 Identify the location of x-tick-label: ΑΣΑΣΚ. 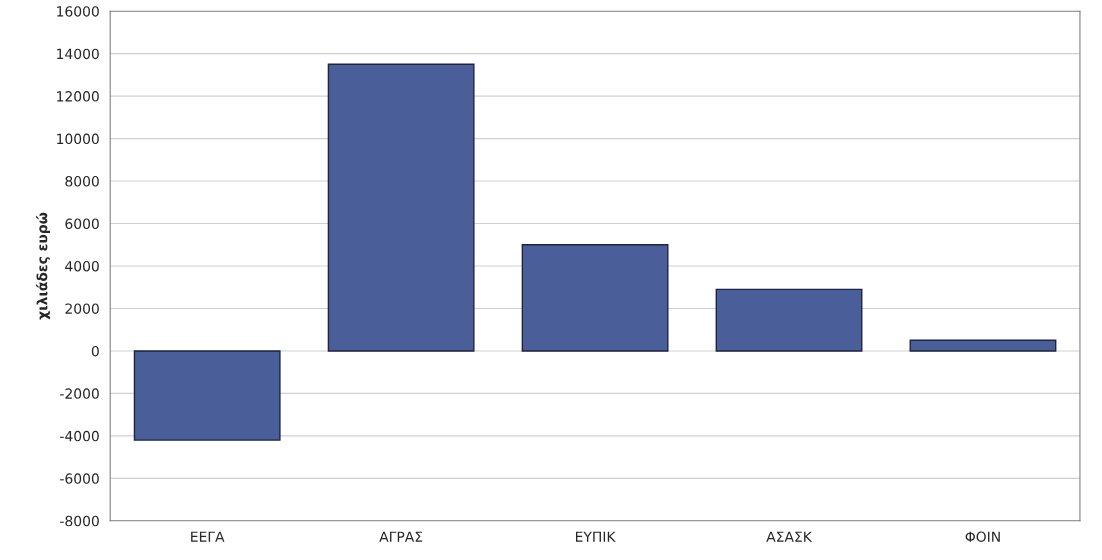
(789, 536).